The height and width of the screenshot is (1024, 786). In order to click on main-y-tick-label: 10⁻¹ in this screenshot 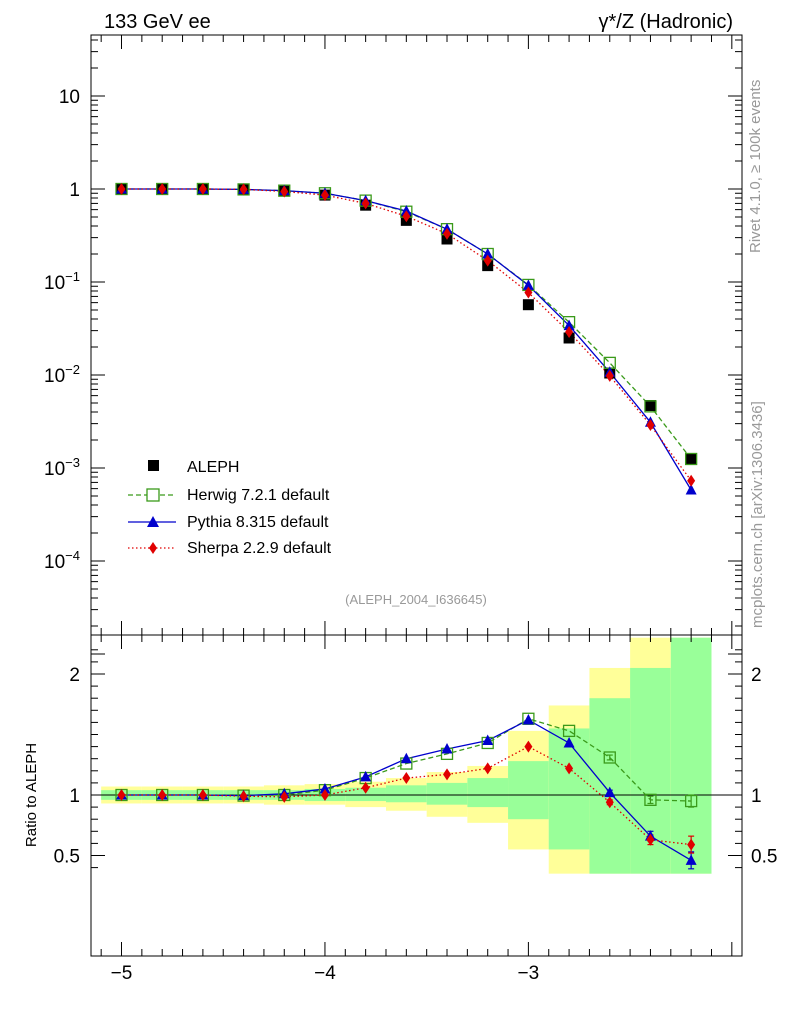, I will do `click(62, 281)`.